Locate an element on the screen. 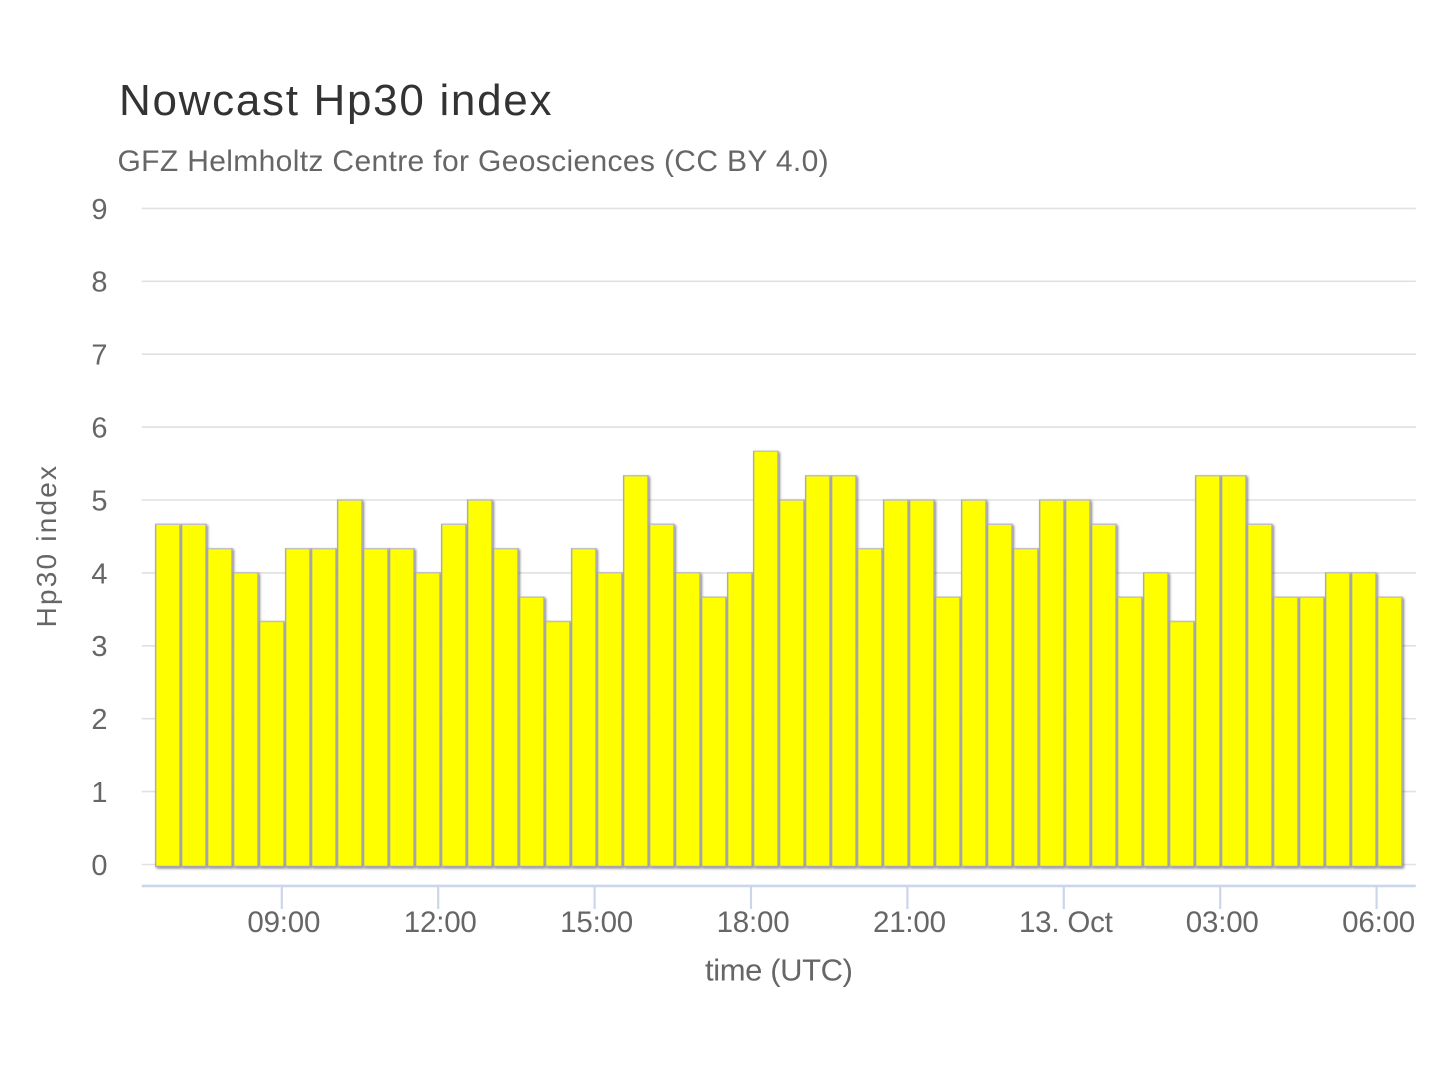  svg-text: 18:00 is located at coordinates (753, 922).